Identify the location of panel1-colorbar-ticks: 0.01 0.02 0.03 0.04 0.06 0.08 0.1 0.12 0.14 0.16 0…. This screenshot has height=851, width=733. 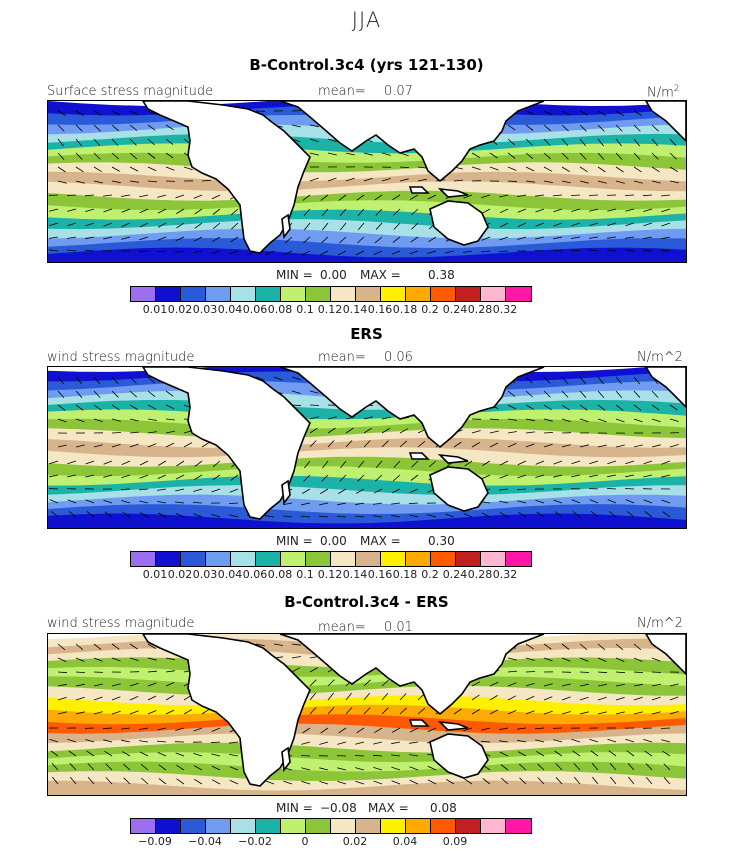
(330, 310).